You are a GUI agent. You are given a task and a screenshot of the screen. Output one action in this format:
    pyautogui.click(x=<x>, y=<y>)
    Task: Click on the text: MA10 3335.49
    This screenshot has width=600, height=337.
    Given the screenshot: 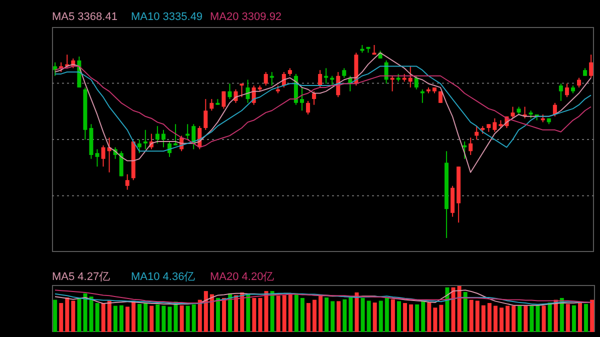 What is the action you would take?
    pyautogui.click(x=167, y=17)
    